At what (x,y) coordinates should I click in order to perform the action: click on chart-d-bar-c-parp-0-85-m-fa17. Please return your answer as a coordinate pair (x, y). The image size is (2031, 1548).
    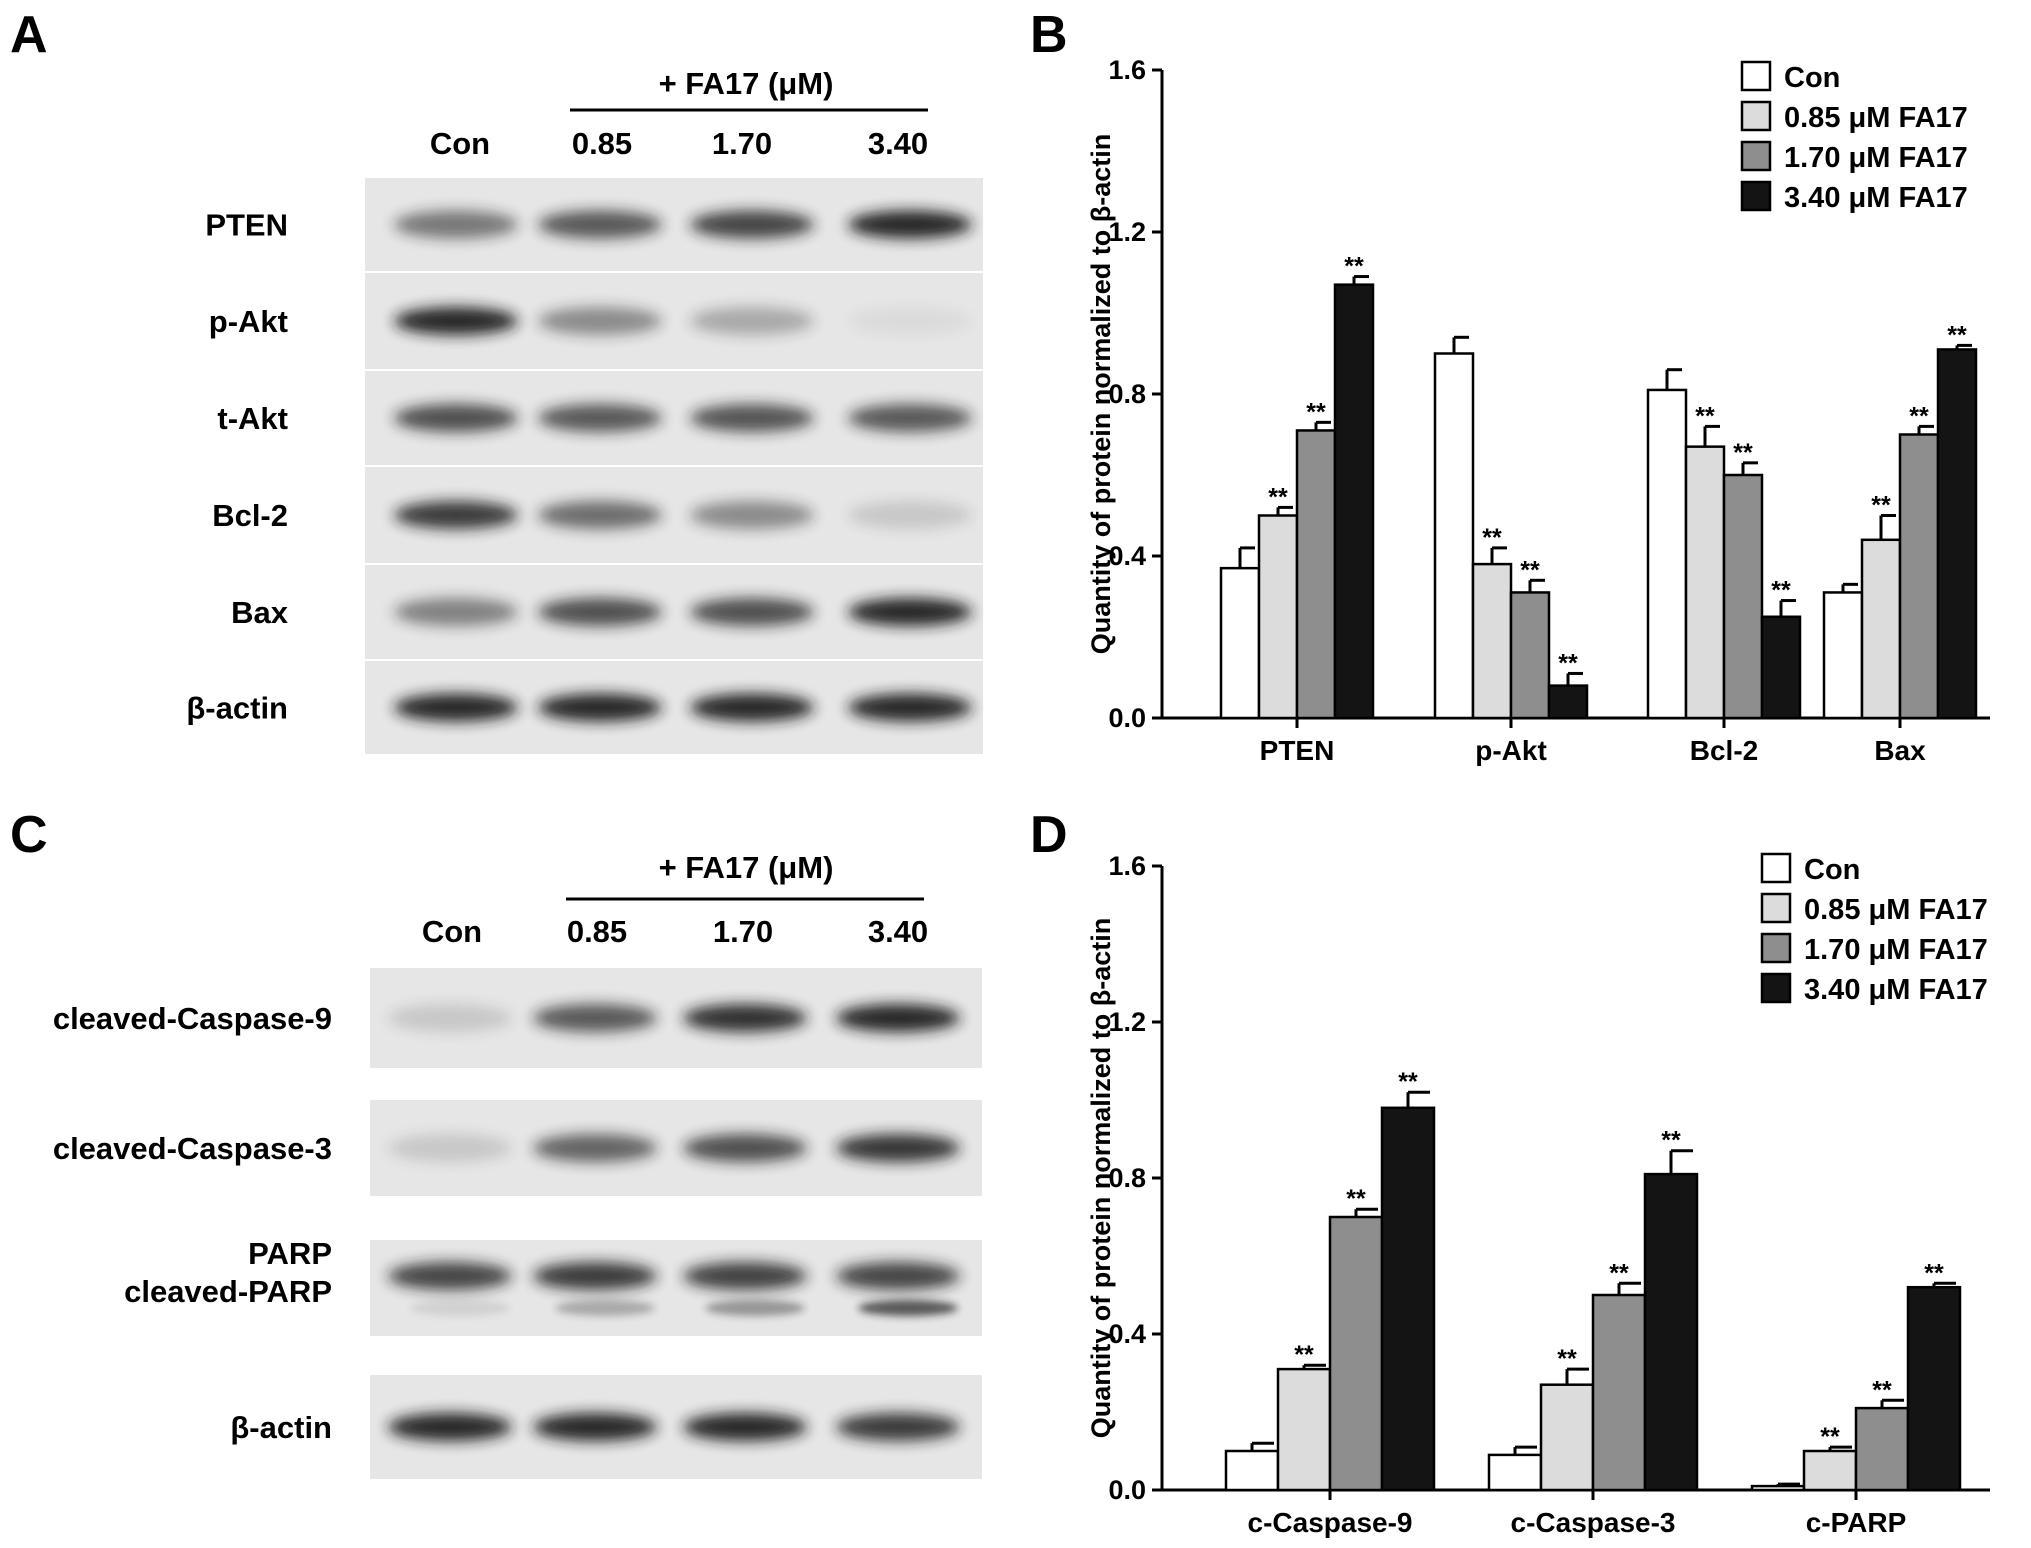
    Looking at the image, I should click on (1830, 1470).